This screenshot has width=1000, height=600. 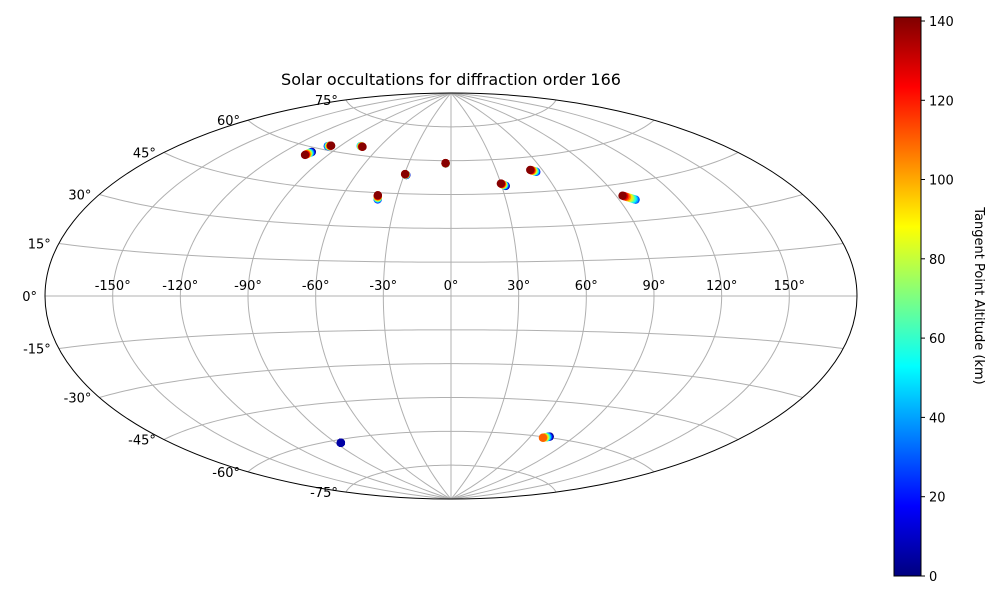 What do you see at coordinates (937, 260) in the screenshot?
I see `colorbar-tick-label: 80` at bounding box center [937, 260].